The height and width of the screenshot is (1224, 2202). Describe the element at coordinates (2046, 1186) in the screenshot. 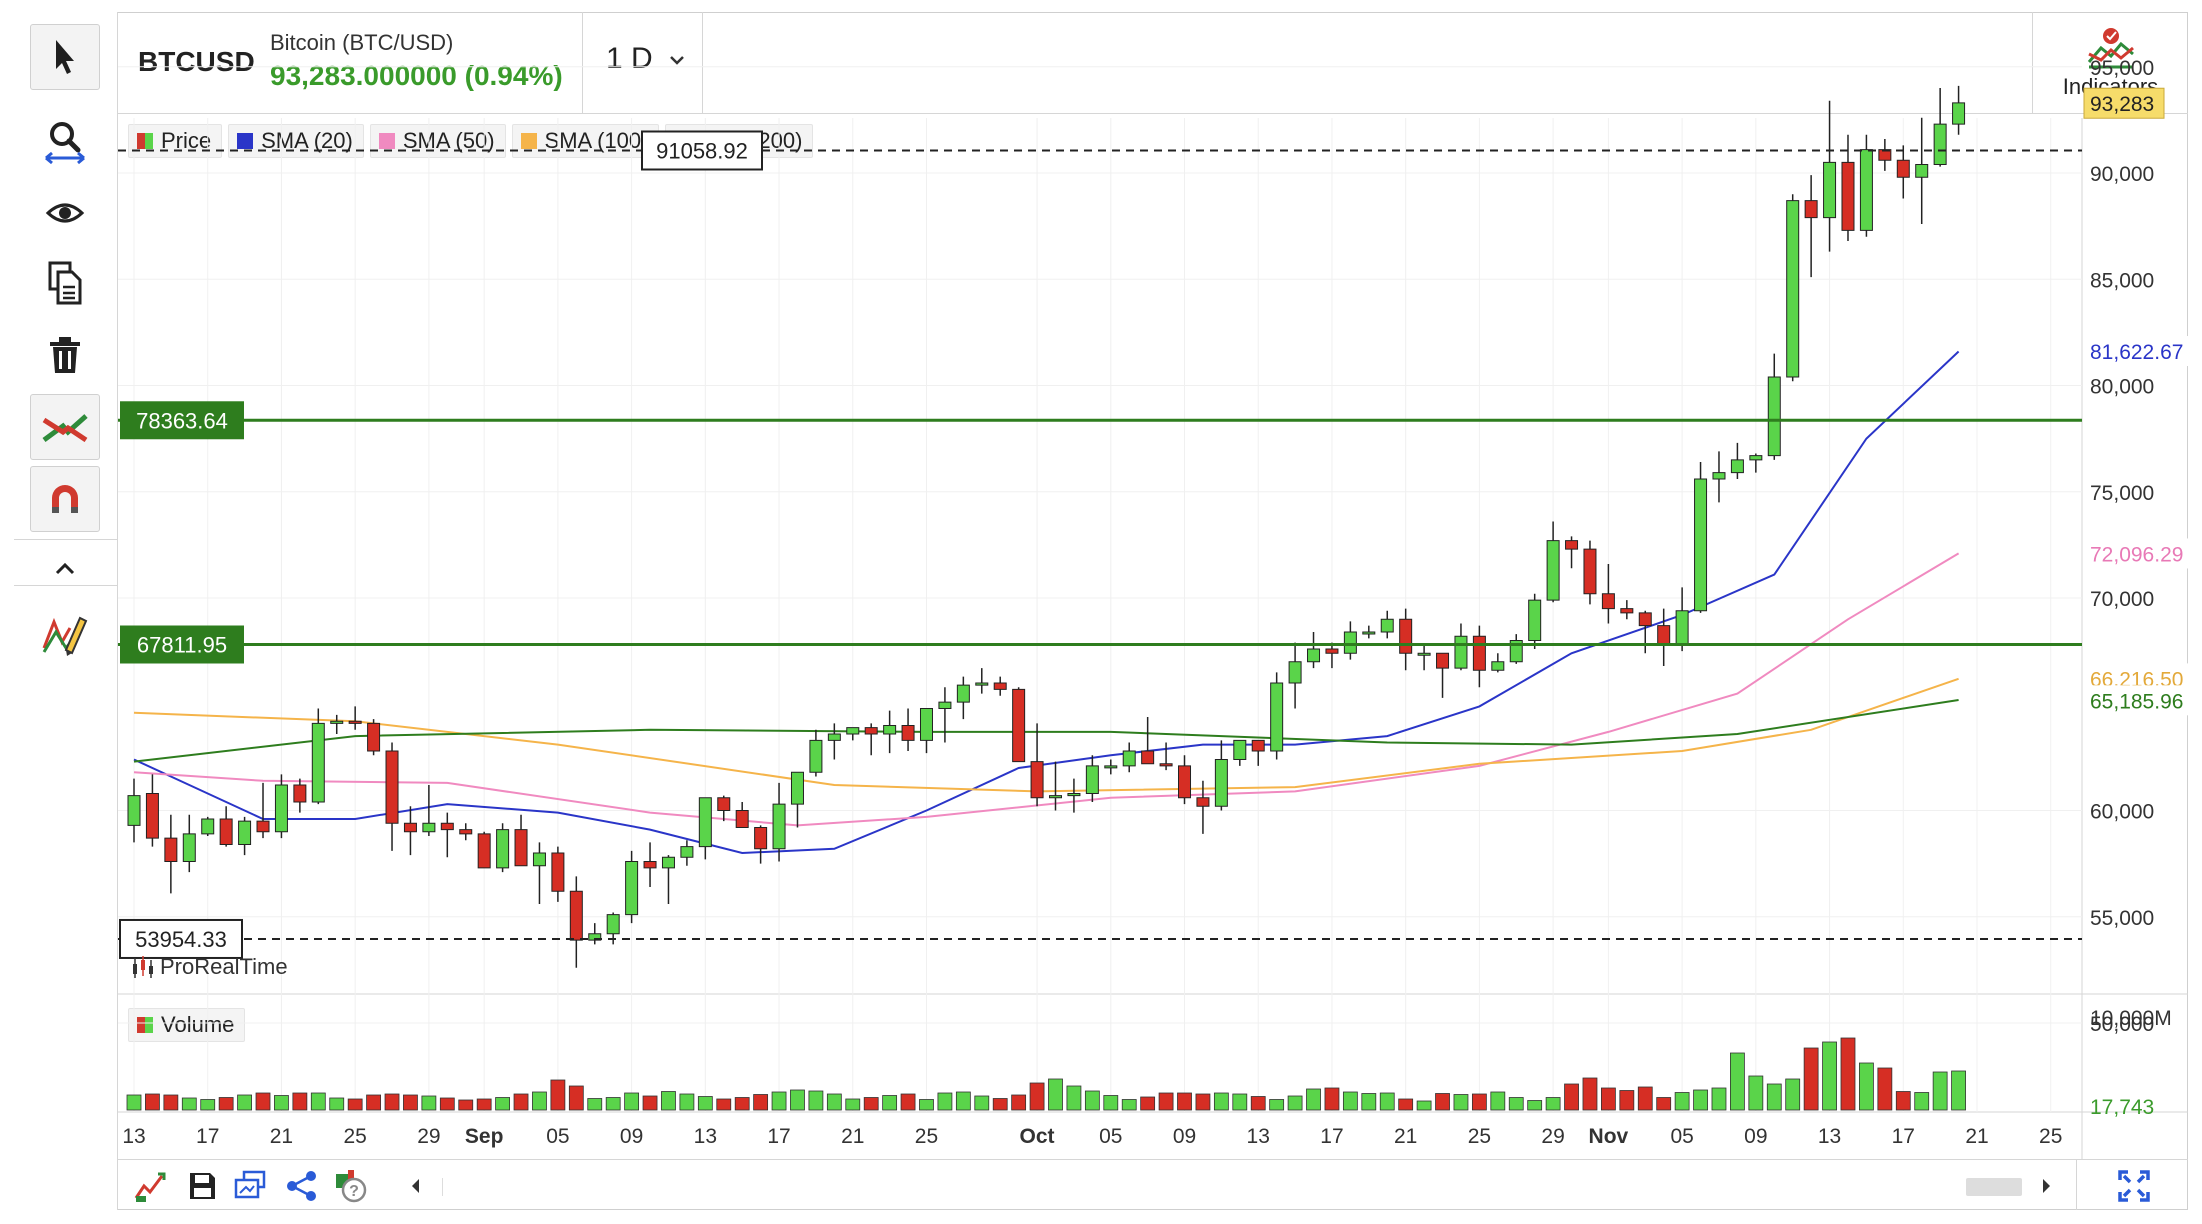

I see `scroll-right-icon` at that location.